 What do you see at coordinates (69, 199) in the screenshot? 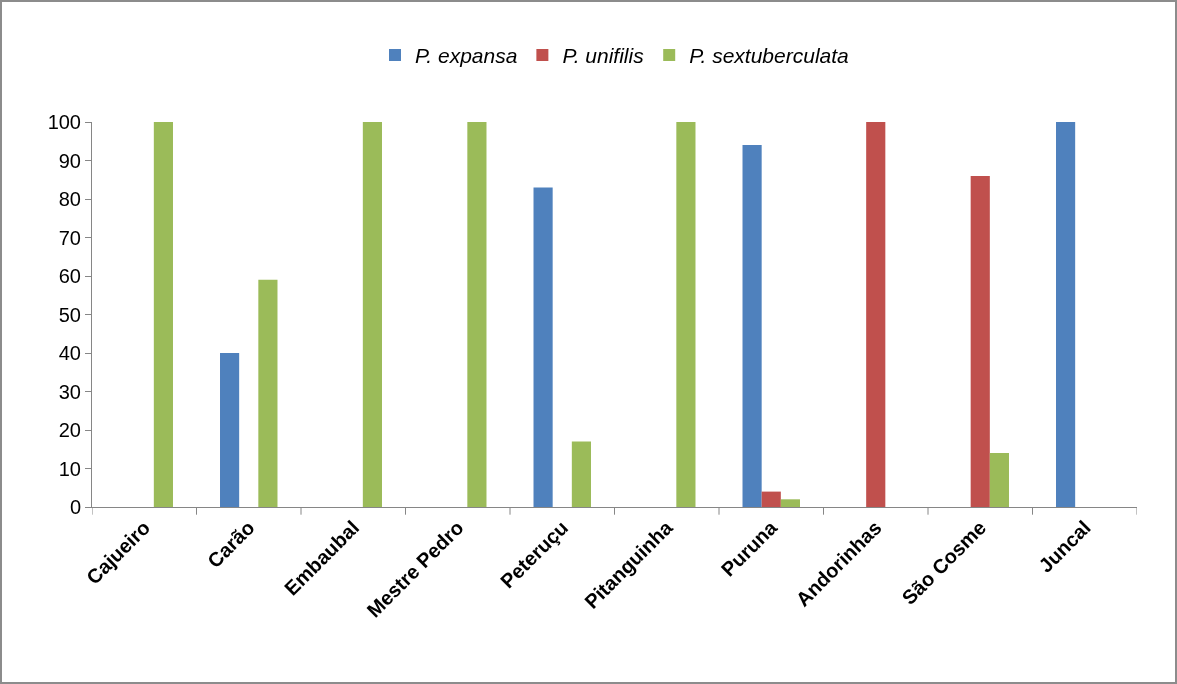
I see `y-tick-label: 80` at bounding box center [69, 199].